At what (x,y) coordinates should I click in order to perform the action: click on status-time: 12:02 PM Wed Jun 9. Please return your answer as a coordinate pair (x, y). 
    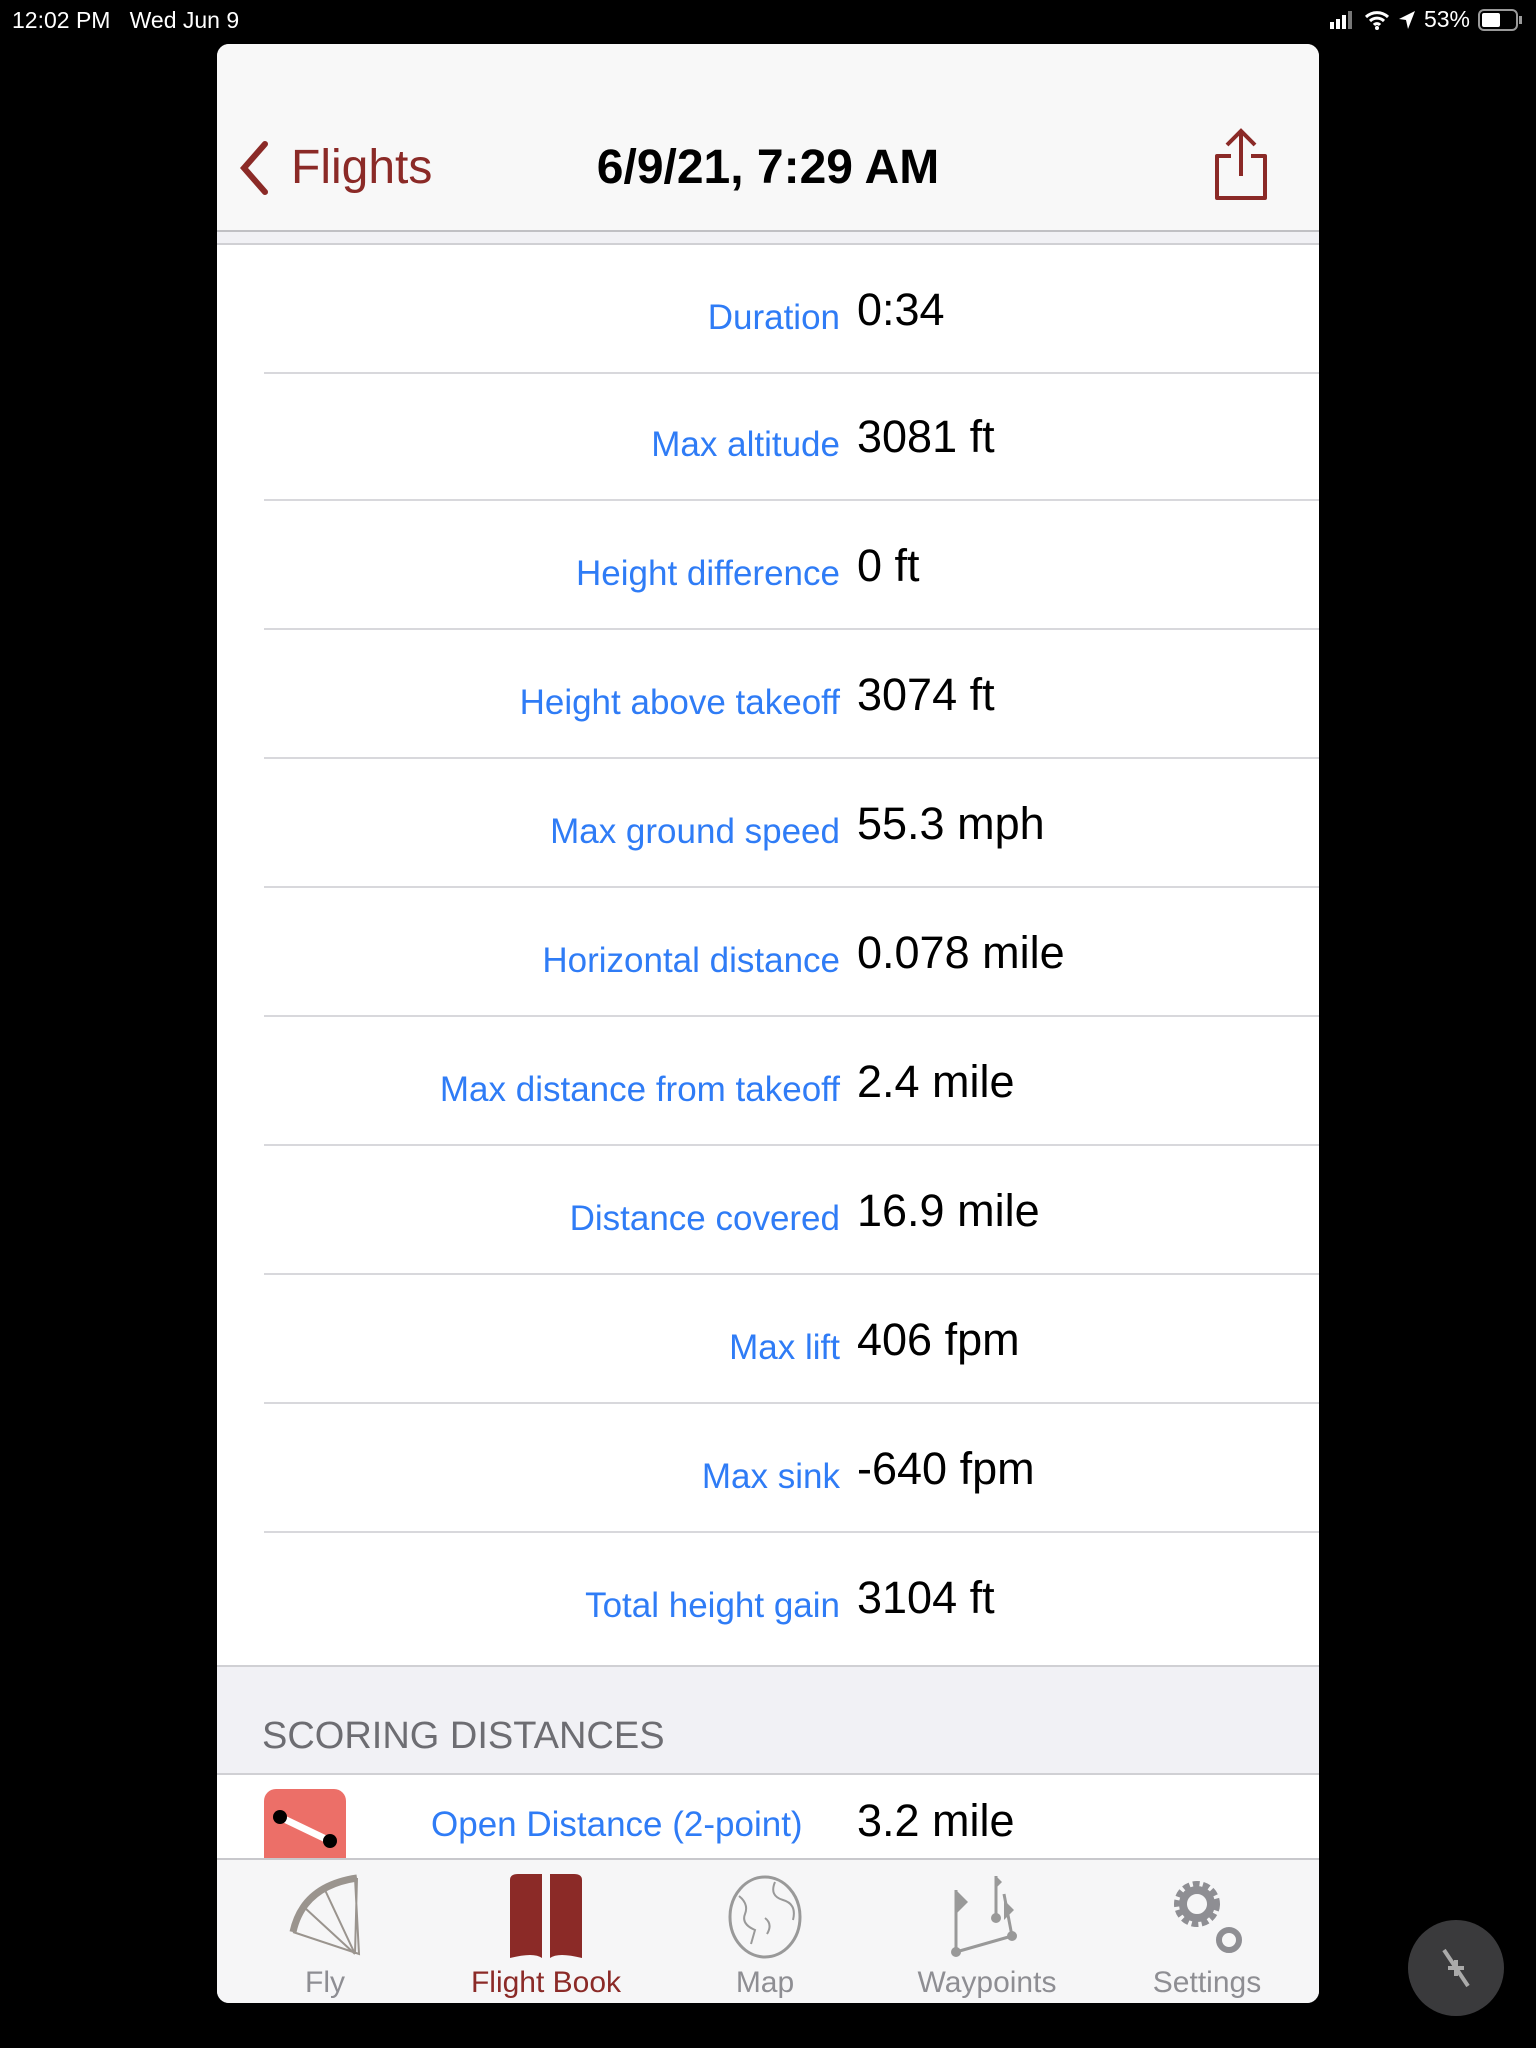
    Looking at the image, I should click on (126, 20).